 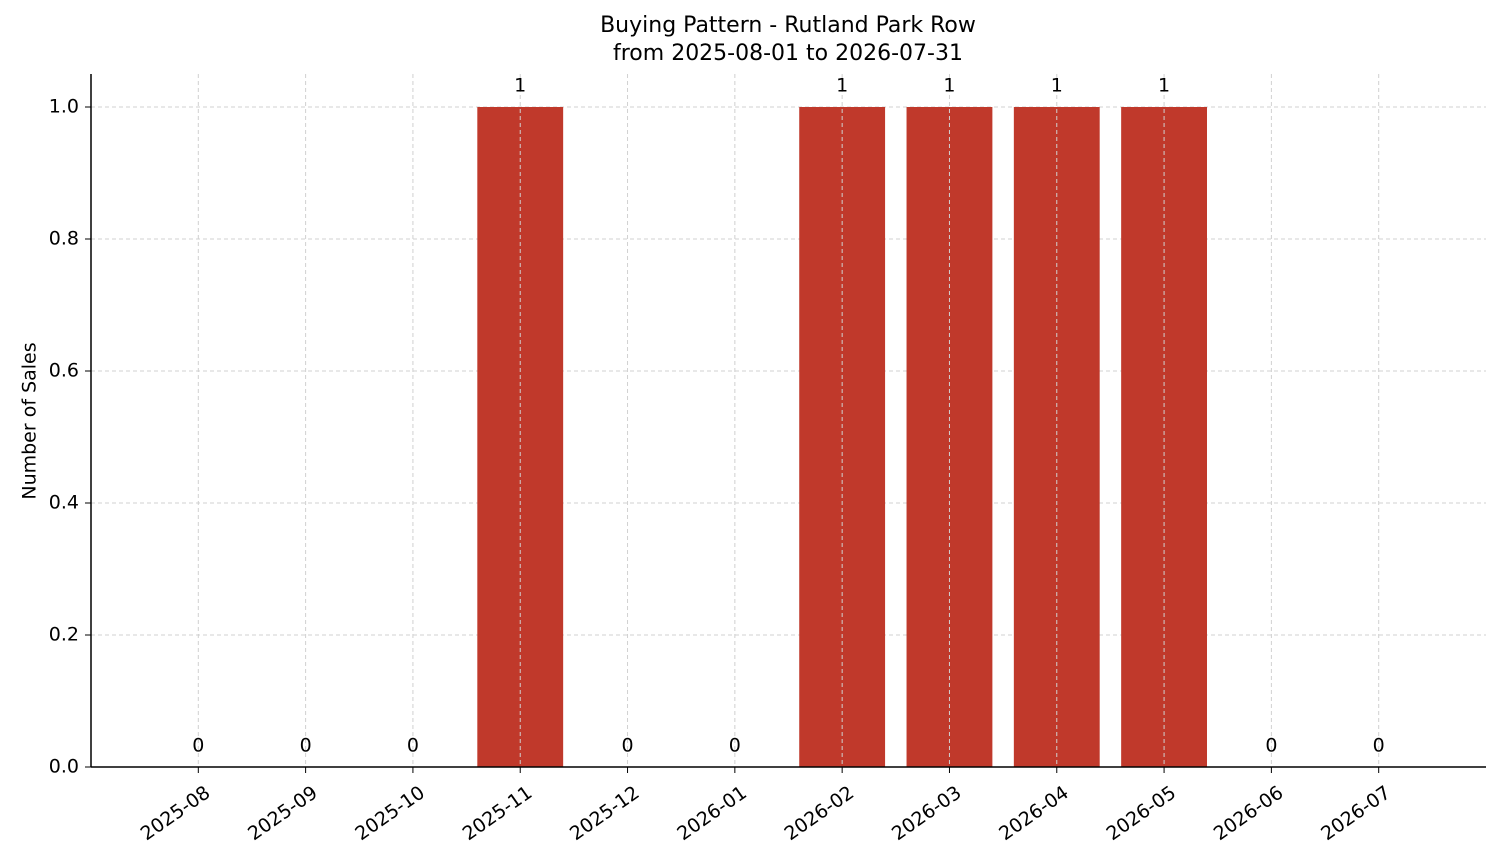 What do you see at coordinates (64, 767) in the screenshot?
I see `y-tick-label: 0.0` at bounding box center [64, 767].